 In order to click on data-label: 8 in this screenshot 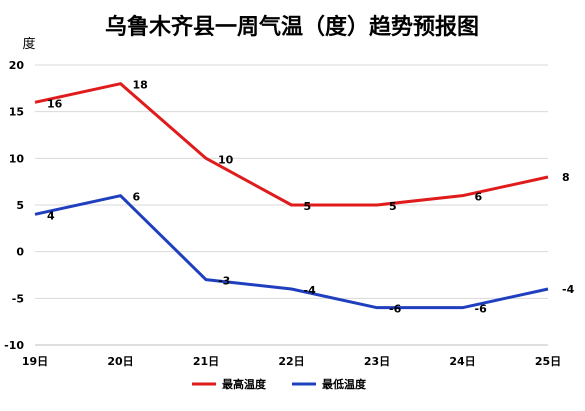, I will do `click(566, 177)`.